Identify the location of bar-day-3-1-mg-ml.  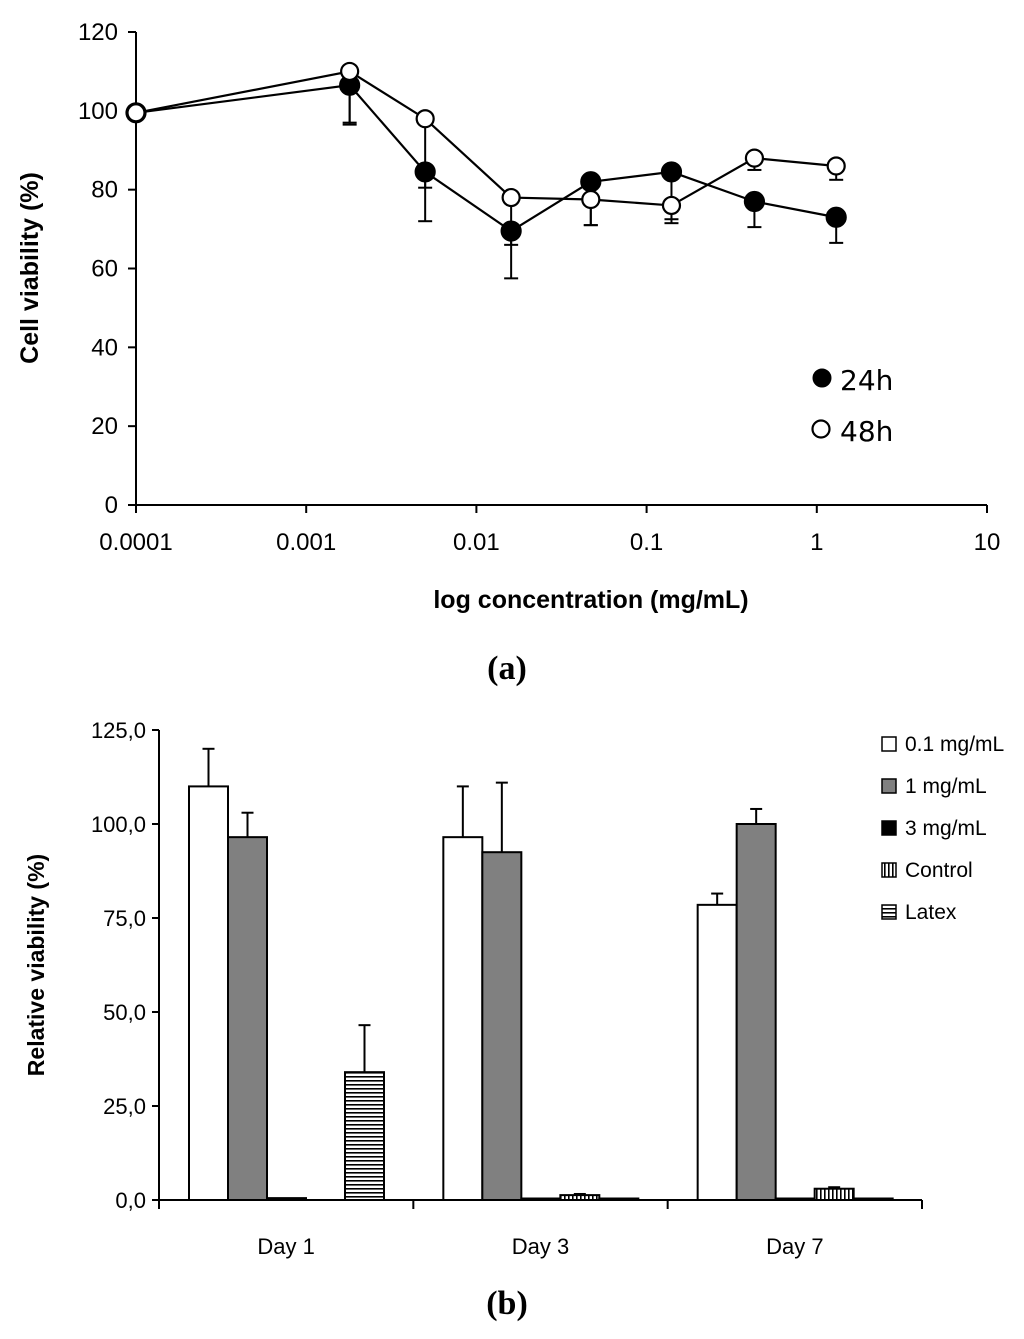
(502, 1026).